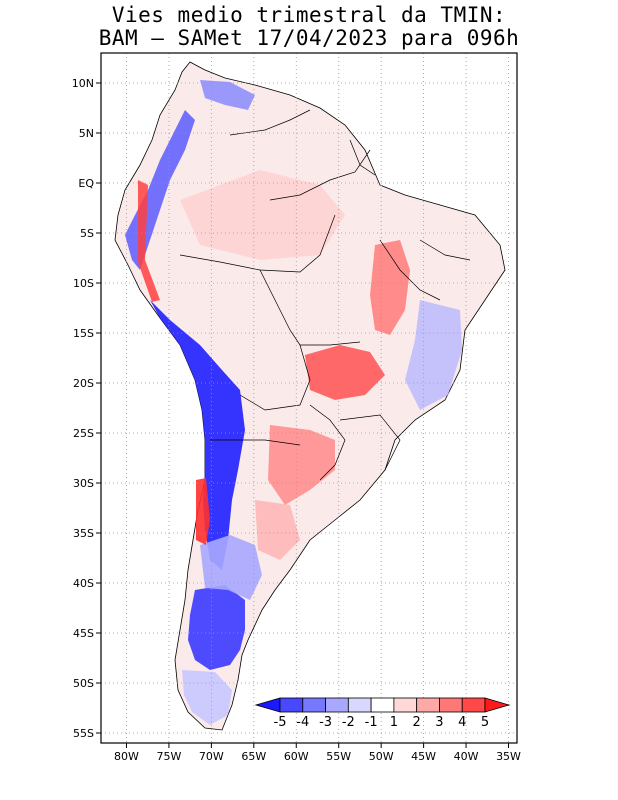  What do you see at coordinates (87, 233) in the screenshot?
I see `lat-tick-label: 5S` at bounding box center [87, 233].